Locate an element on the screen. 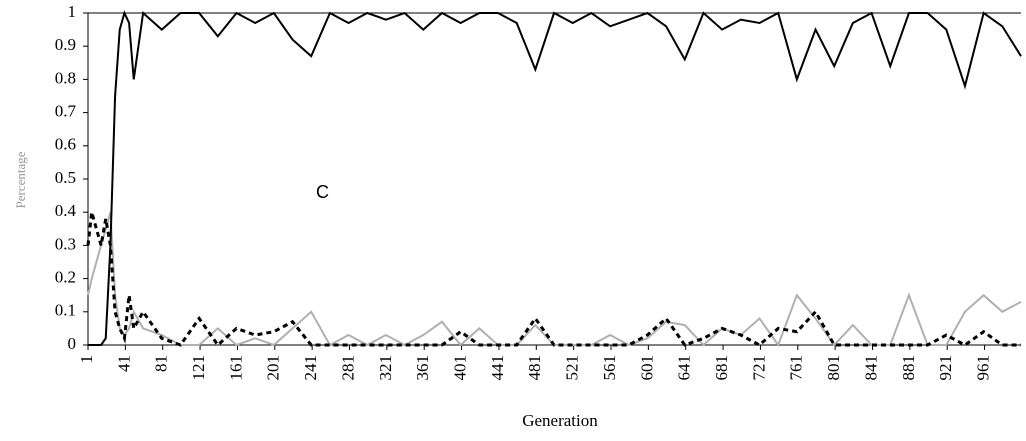  x-tick-label: 841 is located at coordinates (870, 368).